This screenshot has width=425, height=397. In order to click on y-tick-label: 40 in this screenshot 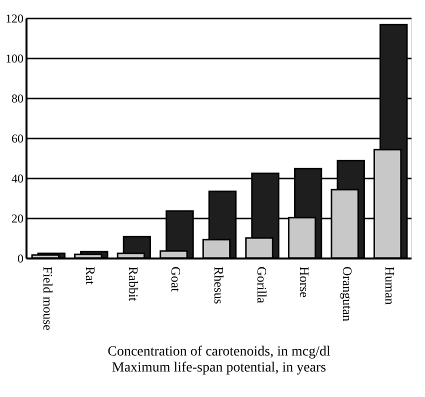, I will do `click(18, 179)`.